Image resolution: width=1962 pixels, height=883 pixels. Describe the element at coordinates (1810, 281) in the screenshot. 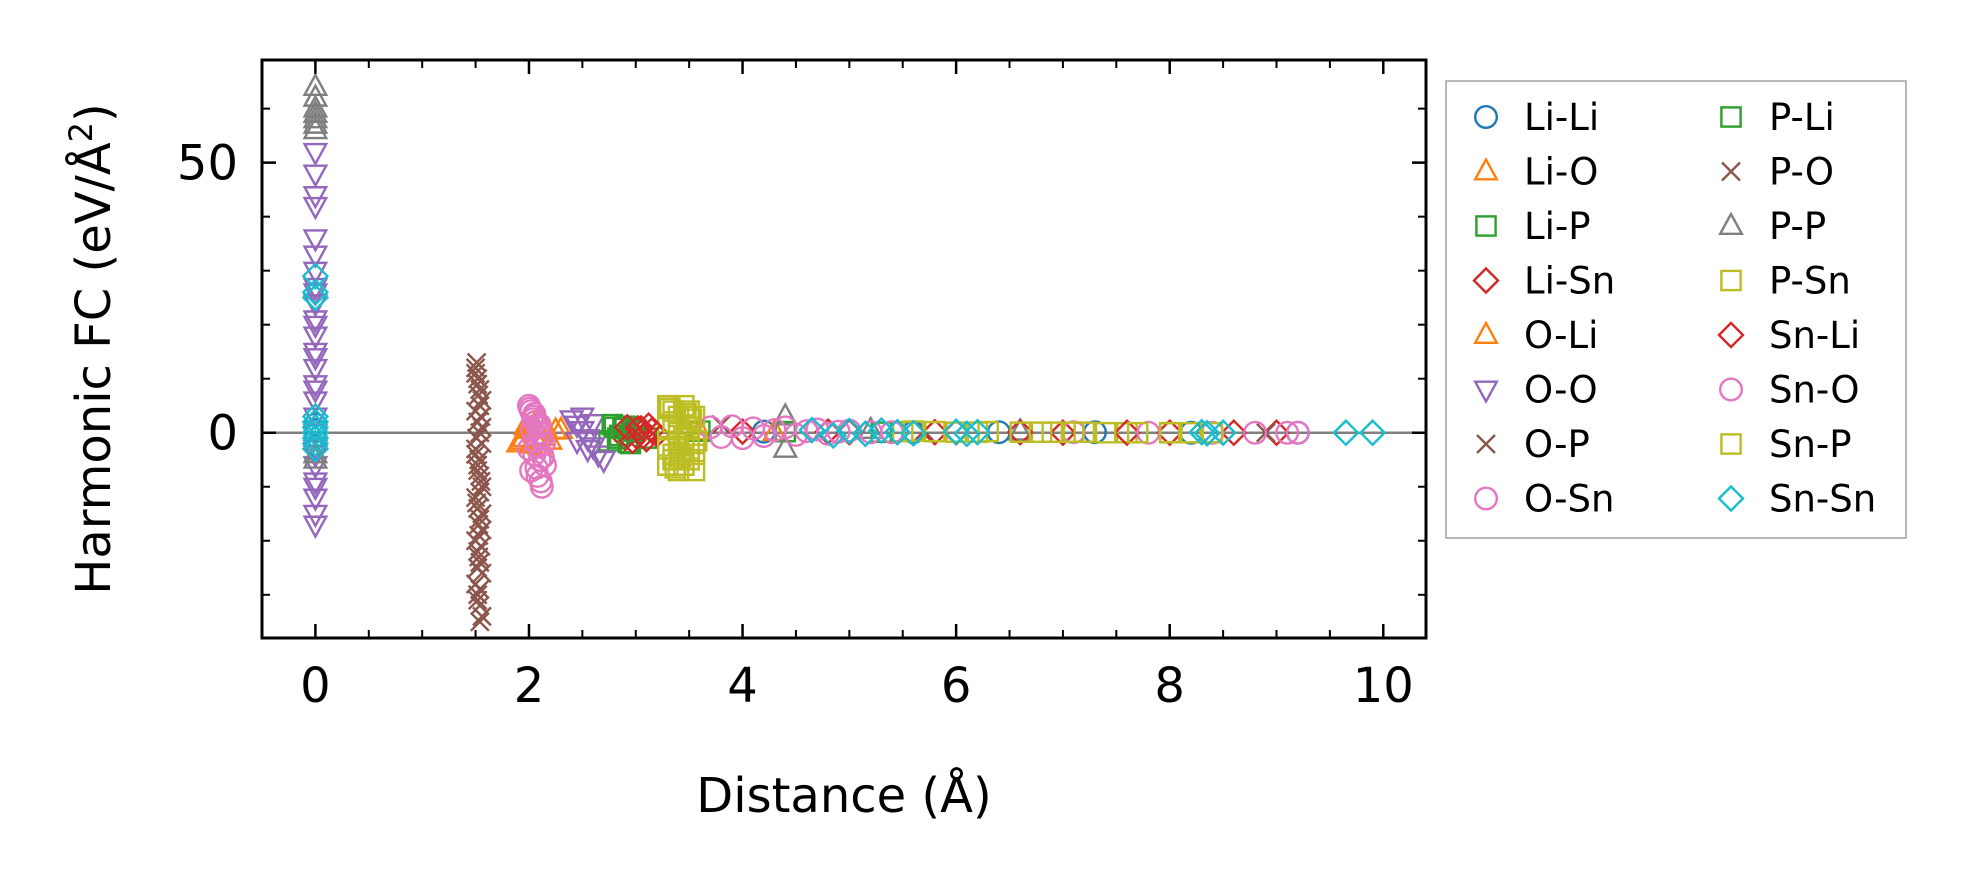

I see `legend-label: P-Sn` at that location.